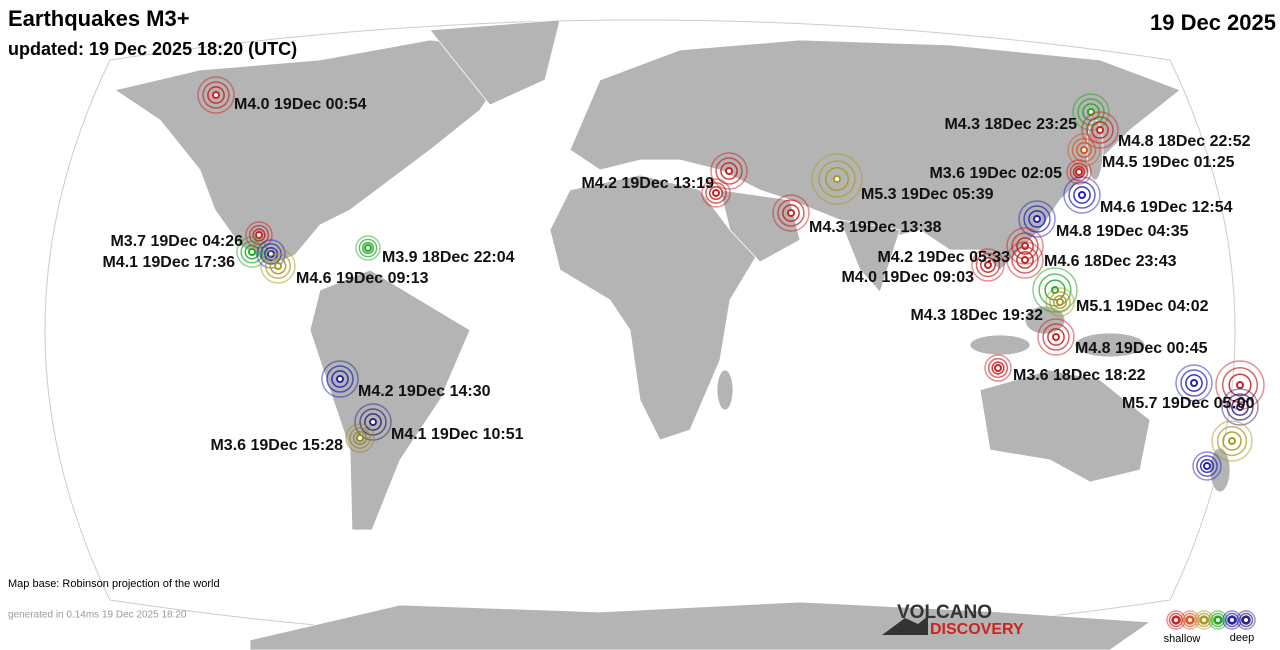 This screenshot has height=650, width=1280. Describe the element at coordinates (1142, 306) in the screenshot. I see `quake-label: M5.1 19Dec 04:02` at that location.